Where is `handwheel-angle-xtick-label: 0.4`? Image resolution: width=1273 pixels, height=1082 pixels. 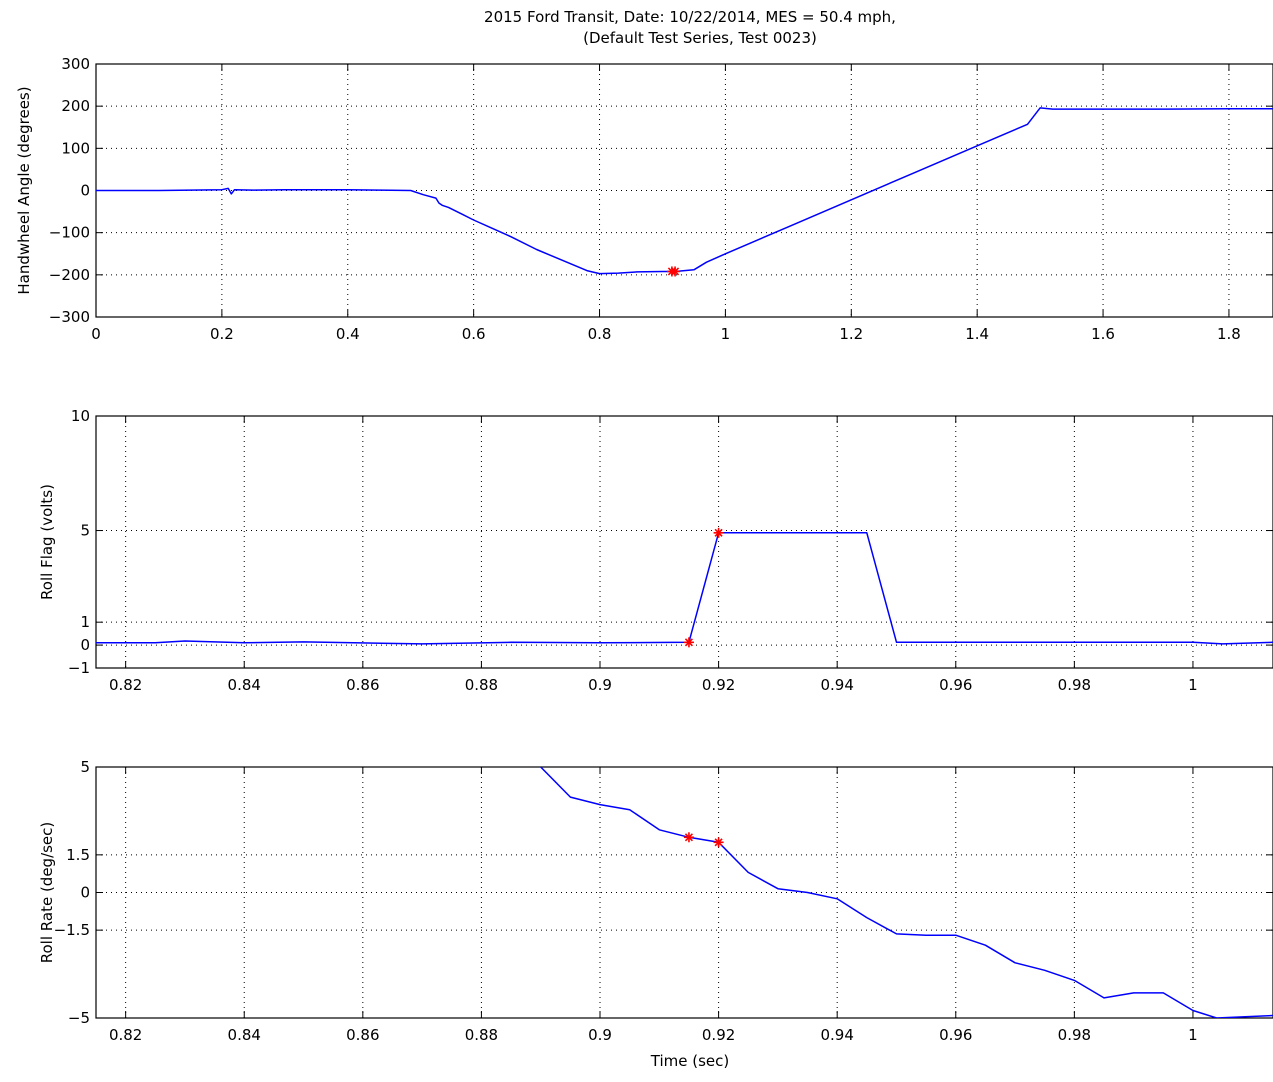
handwheel-angle-xtick-label: 0.4 is located at coordinates (348, 334).